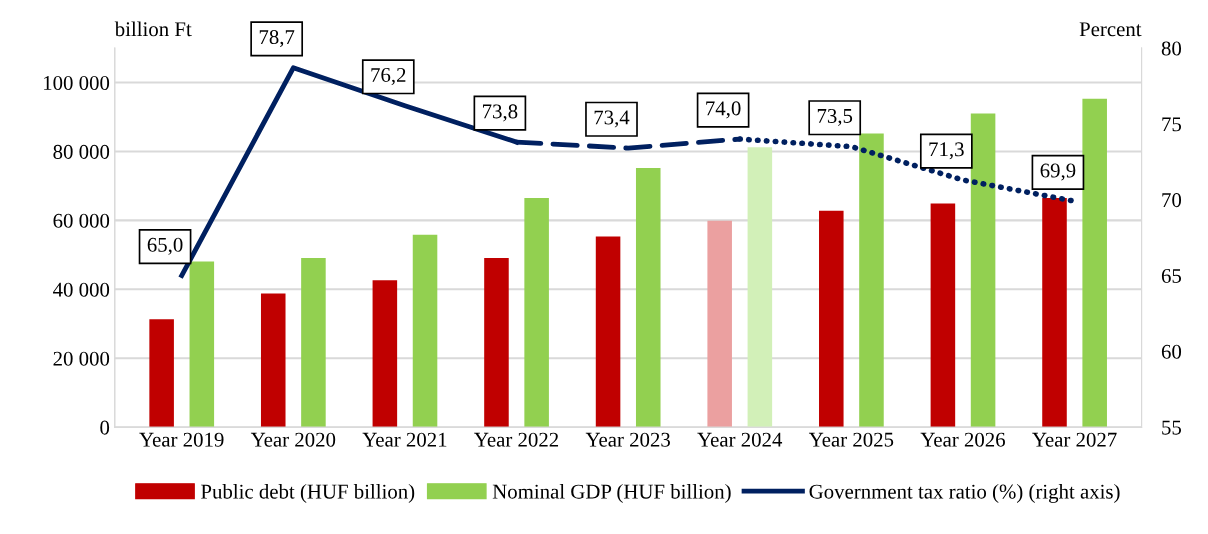  I want to click on data-label: 73,8, so click(500, 113).